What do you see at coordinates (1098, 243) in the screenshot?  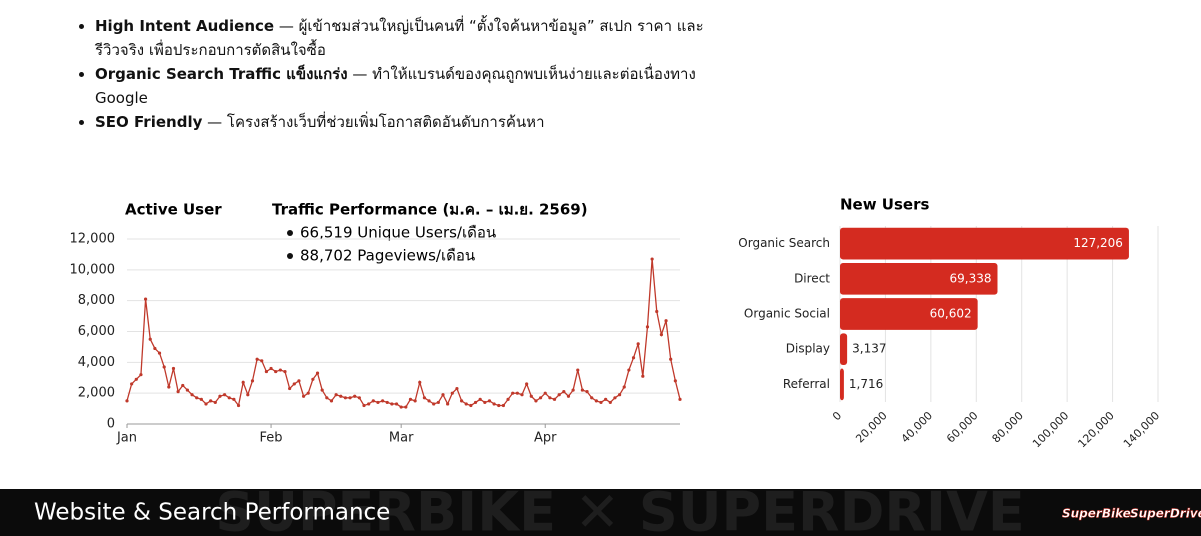 I see `value-label: 127,206` at bounding box center [1098, 243].